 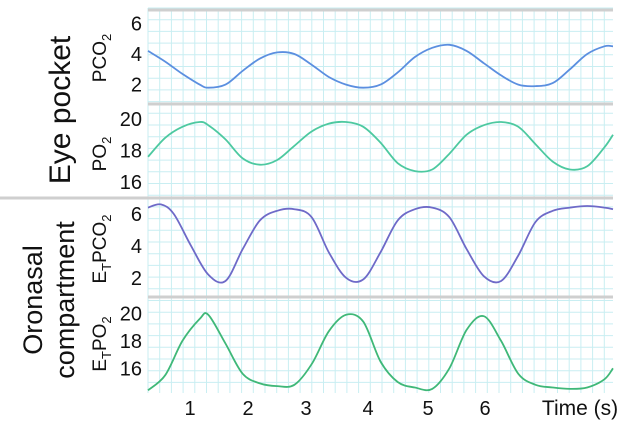 What do you see at coordinates (484, 409) in the screenshot?
I see `x-tick-label: 6` at bounding box center [484, 409].